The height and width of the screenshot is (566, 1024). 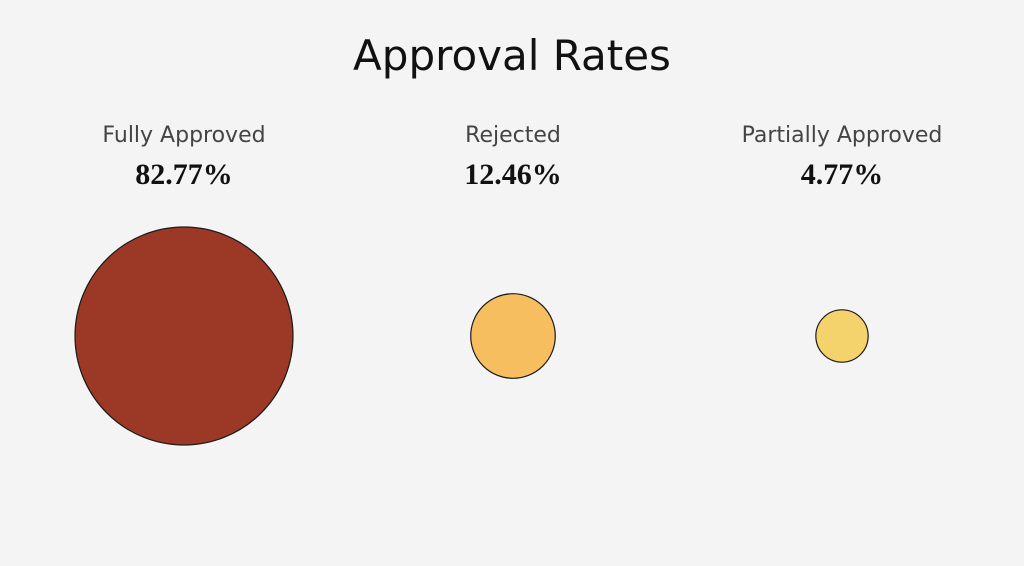 What do you see at coordinates (513, 174) in the screenshot?
I see `value-label-rejected: 12.46%` at bounding box center [513, 174].